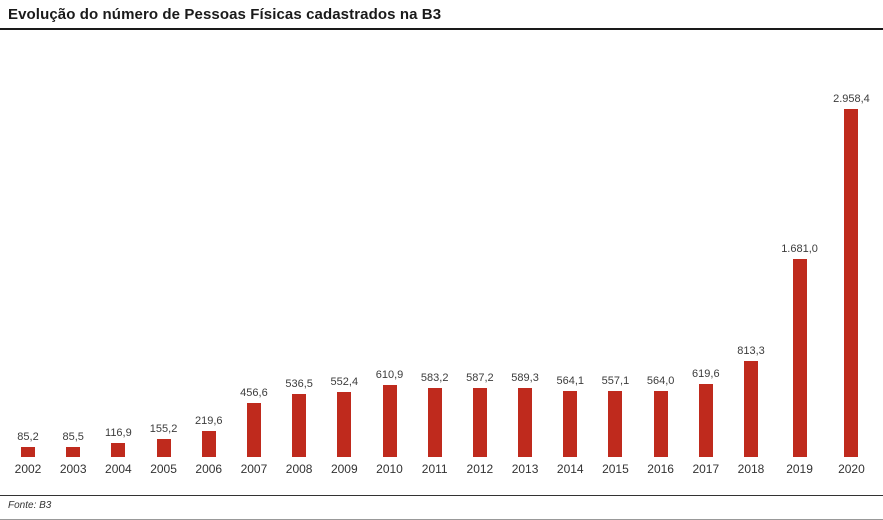  I want to click on bar-column: 557,1 2015, so click(615, 425).